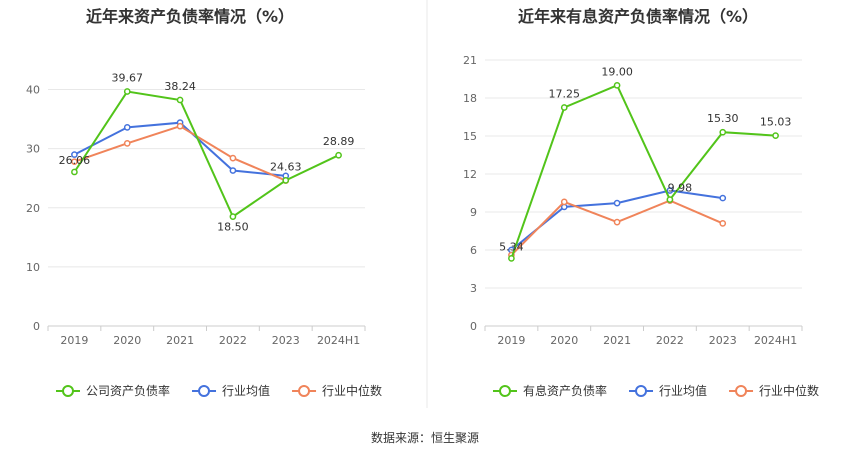 The height and width of the screenshot is (459, 850). What do you see at coordinates (33, 149) in the screenshot?
I see `y-tick-label: 30` at bounding box center [33, 149].